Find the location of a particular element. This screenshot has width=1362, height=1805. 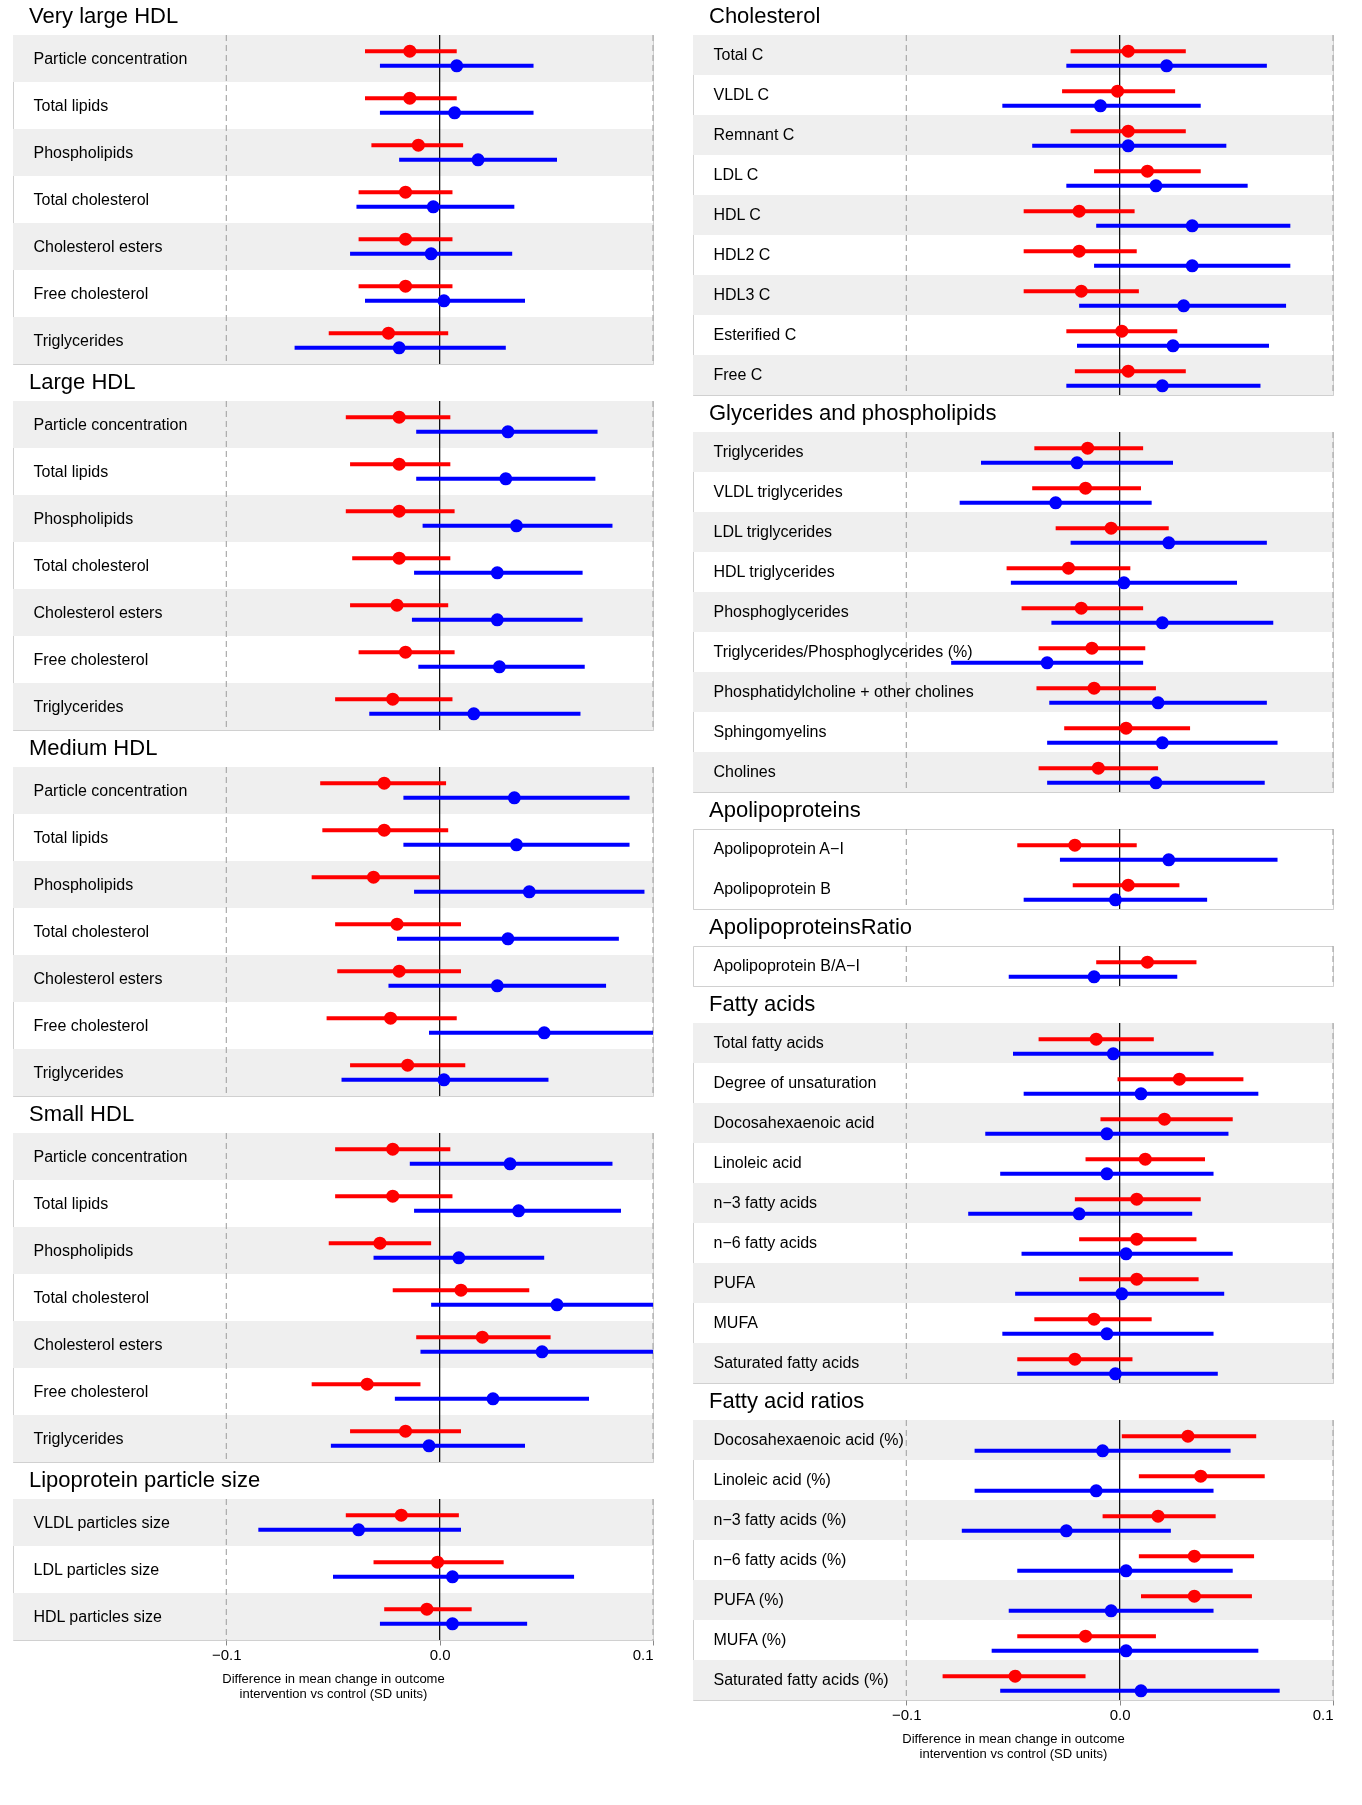

chart-title: Small HDL is located at coordinates (82, 1114).